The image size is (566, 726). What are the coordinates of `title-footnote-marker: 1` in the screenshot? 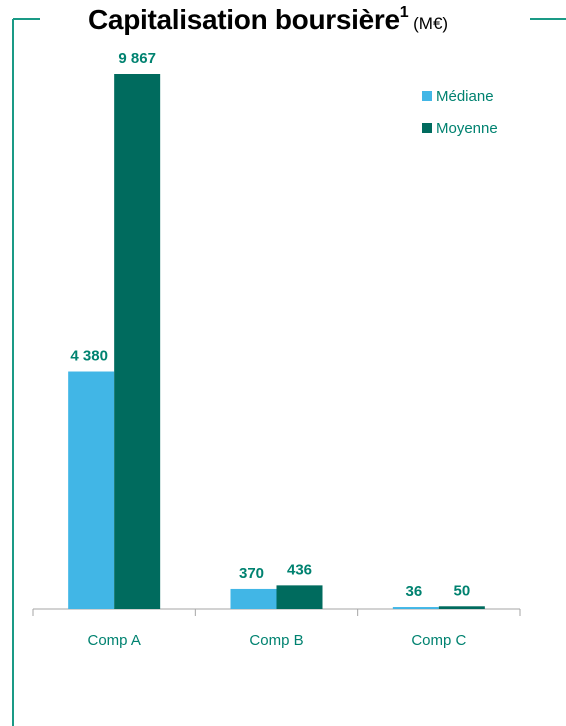 It's located at (404, 12).